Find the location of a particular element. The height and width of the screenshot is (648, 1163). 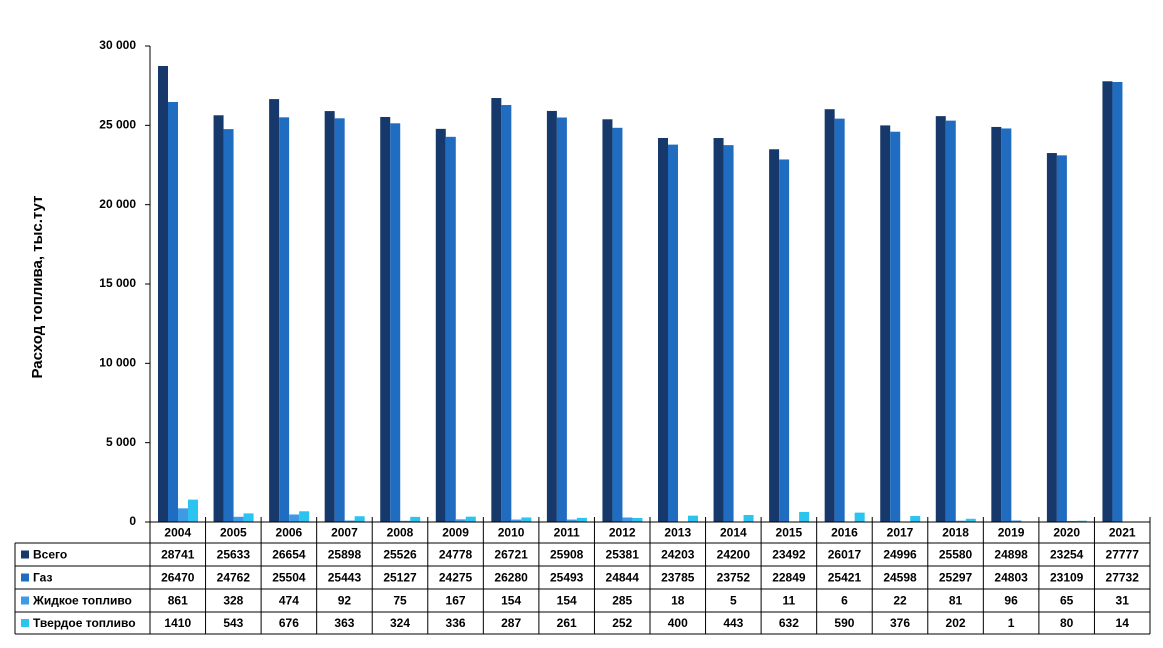

table-cell: 202 is located at coordinates (956, 623).